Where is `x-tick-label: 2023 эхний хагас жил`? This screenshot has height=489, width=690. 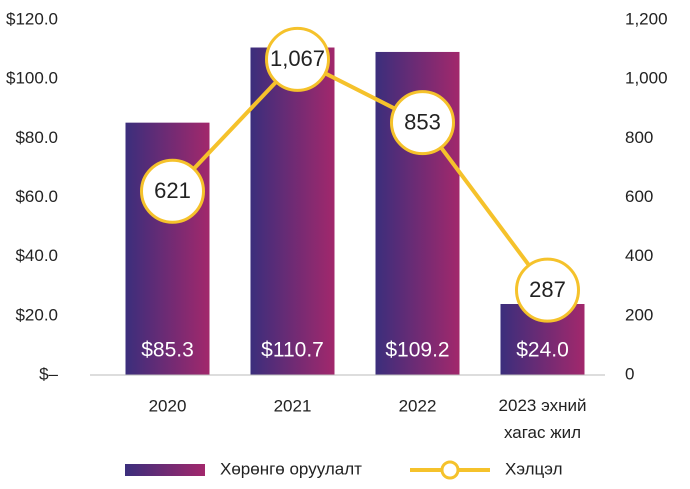
x-tick-label: 2023 эхний хагас жил is located at coordinates (543, 419).